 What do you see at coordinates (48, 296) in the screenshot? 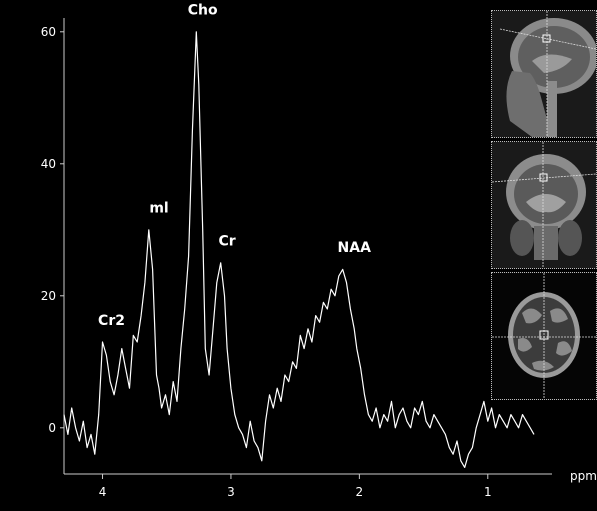
I see `y-tick-label: 20` at bounding box center [48, 296].